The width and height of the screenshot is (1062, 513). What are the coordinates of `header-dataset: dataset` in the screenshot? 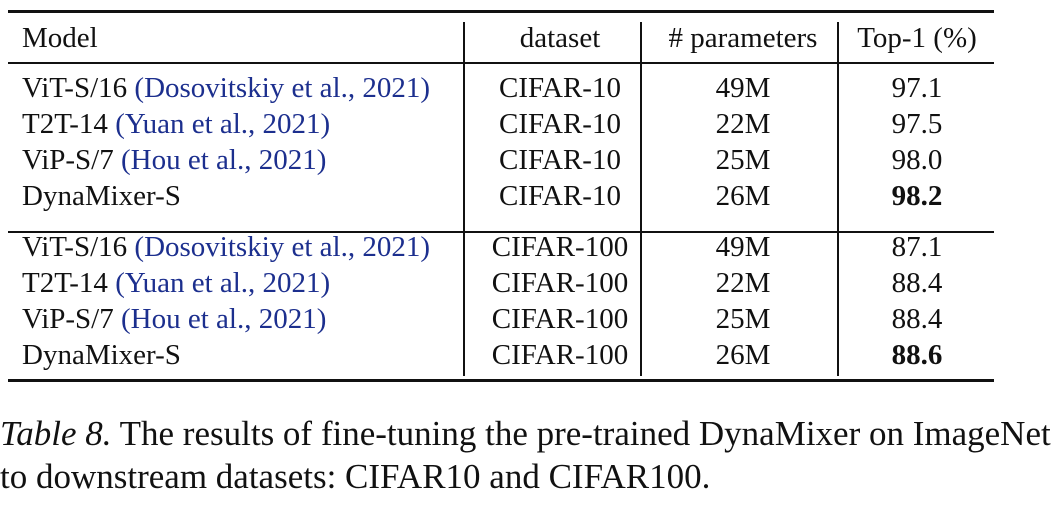 It's located at (560, 38).